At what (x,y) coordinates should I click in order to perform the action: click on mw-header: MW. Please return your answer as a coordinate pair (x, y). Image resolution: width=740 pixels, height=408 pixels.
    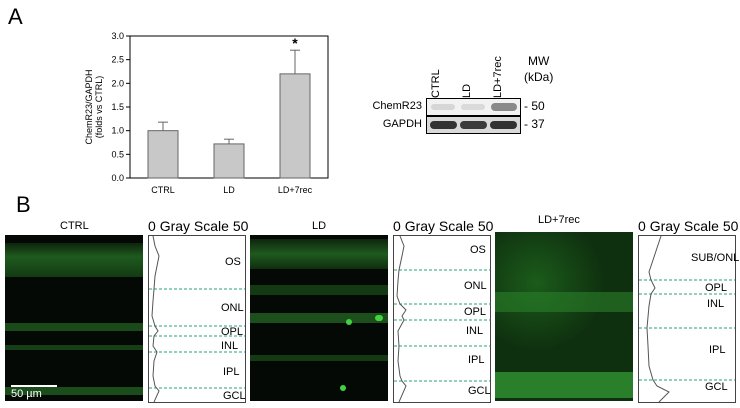
    Looking at the image, I should click on (539, 61).